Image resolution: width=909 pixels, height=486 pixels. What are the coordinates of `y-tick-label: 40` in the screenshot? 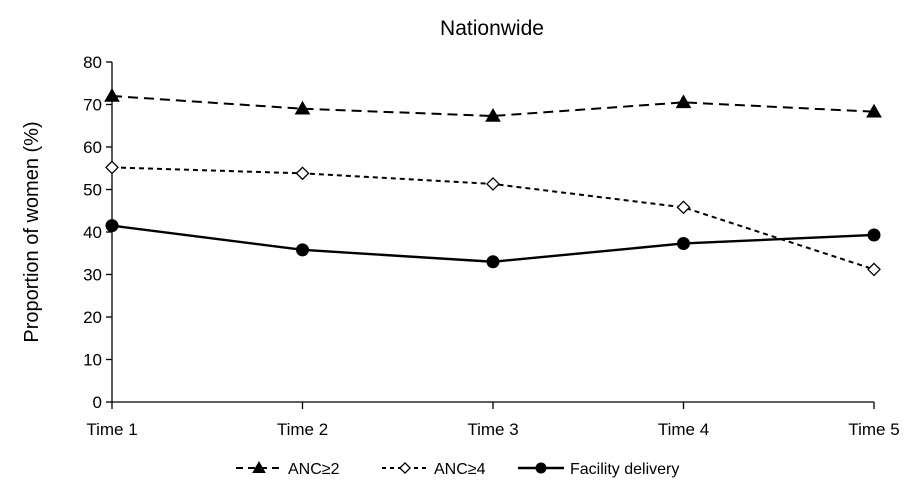 It's located at (92, 232).